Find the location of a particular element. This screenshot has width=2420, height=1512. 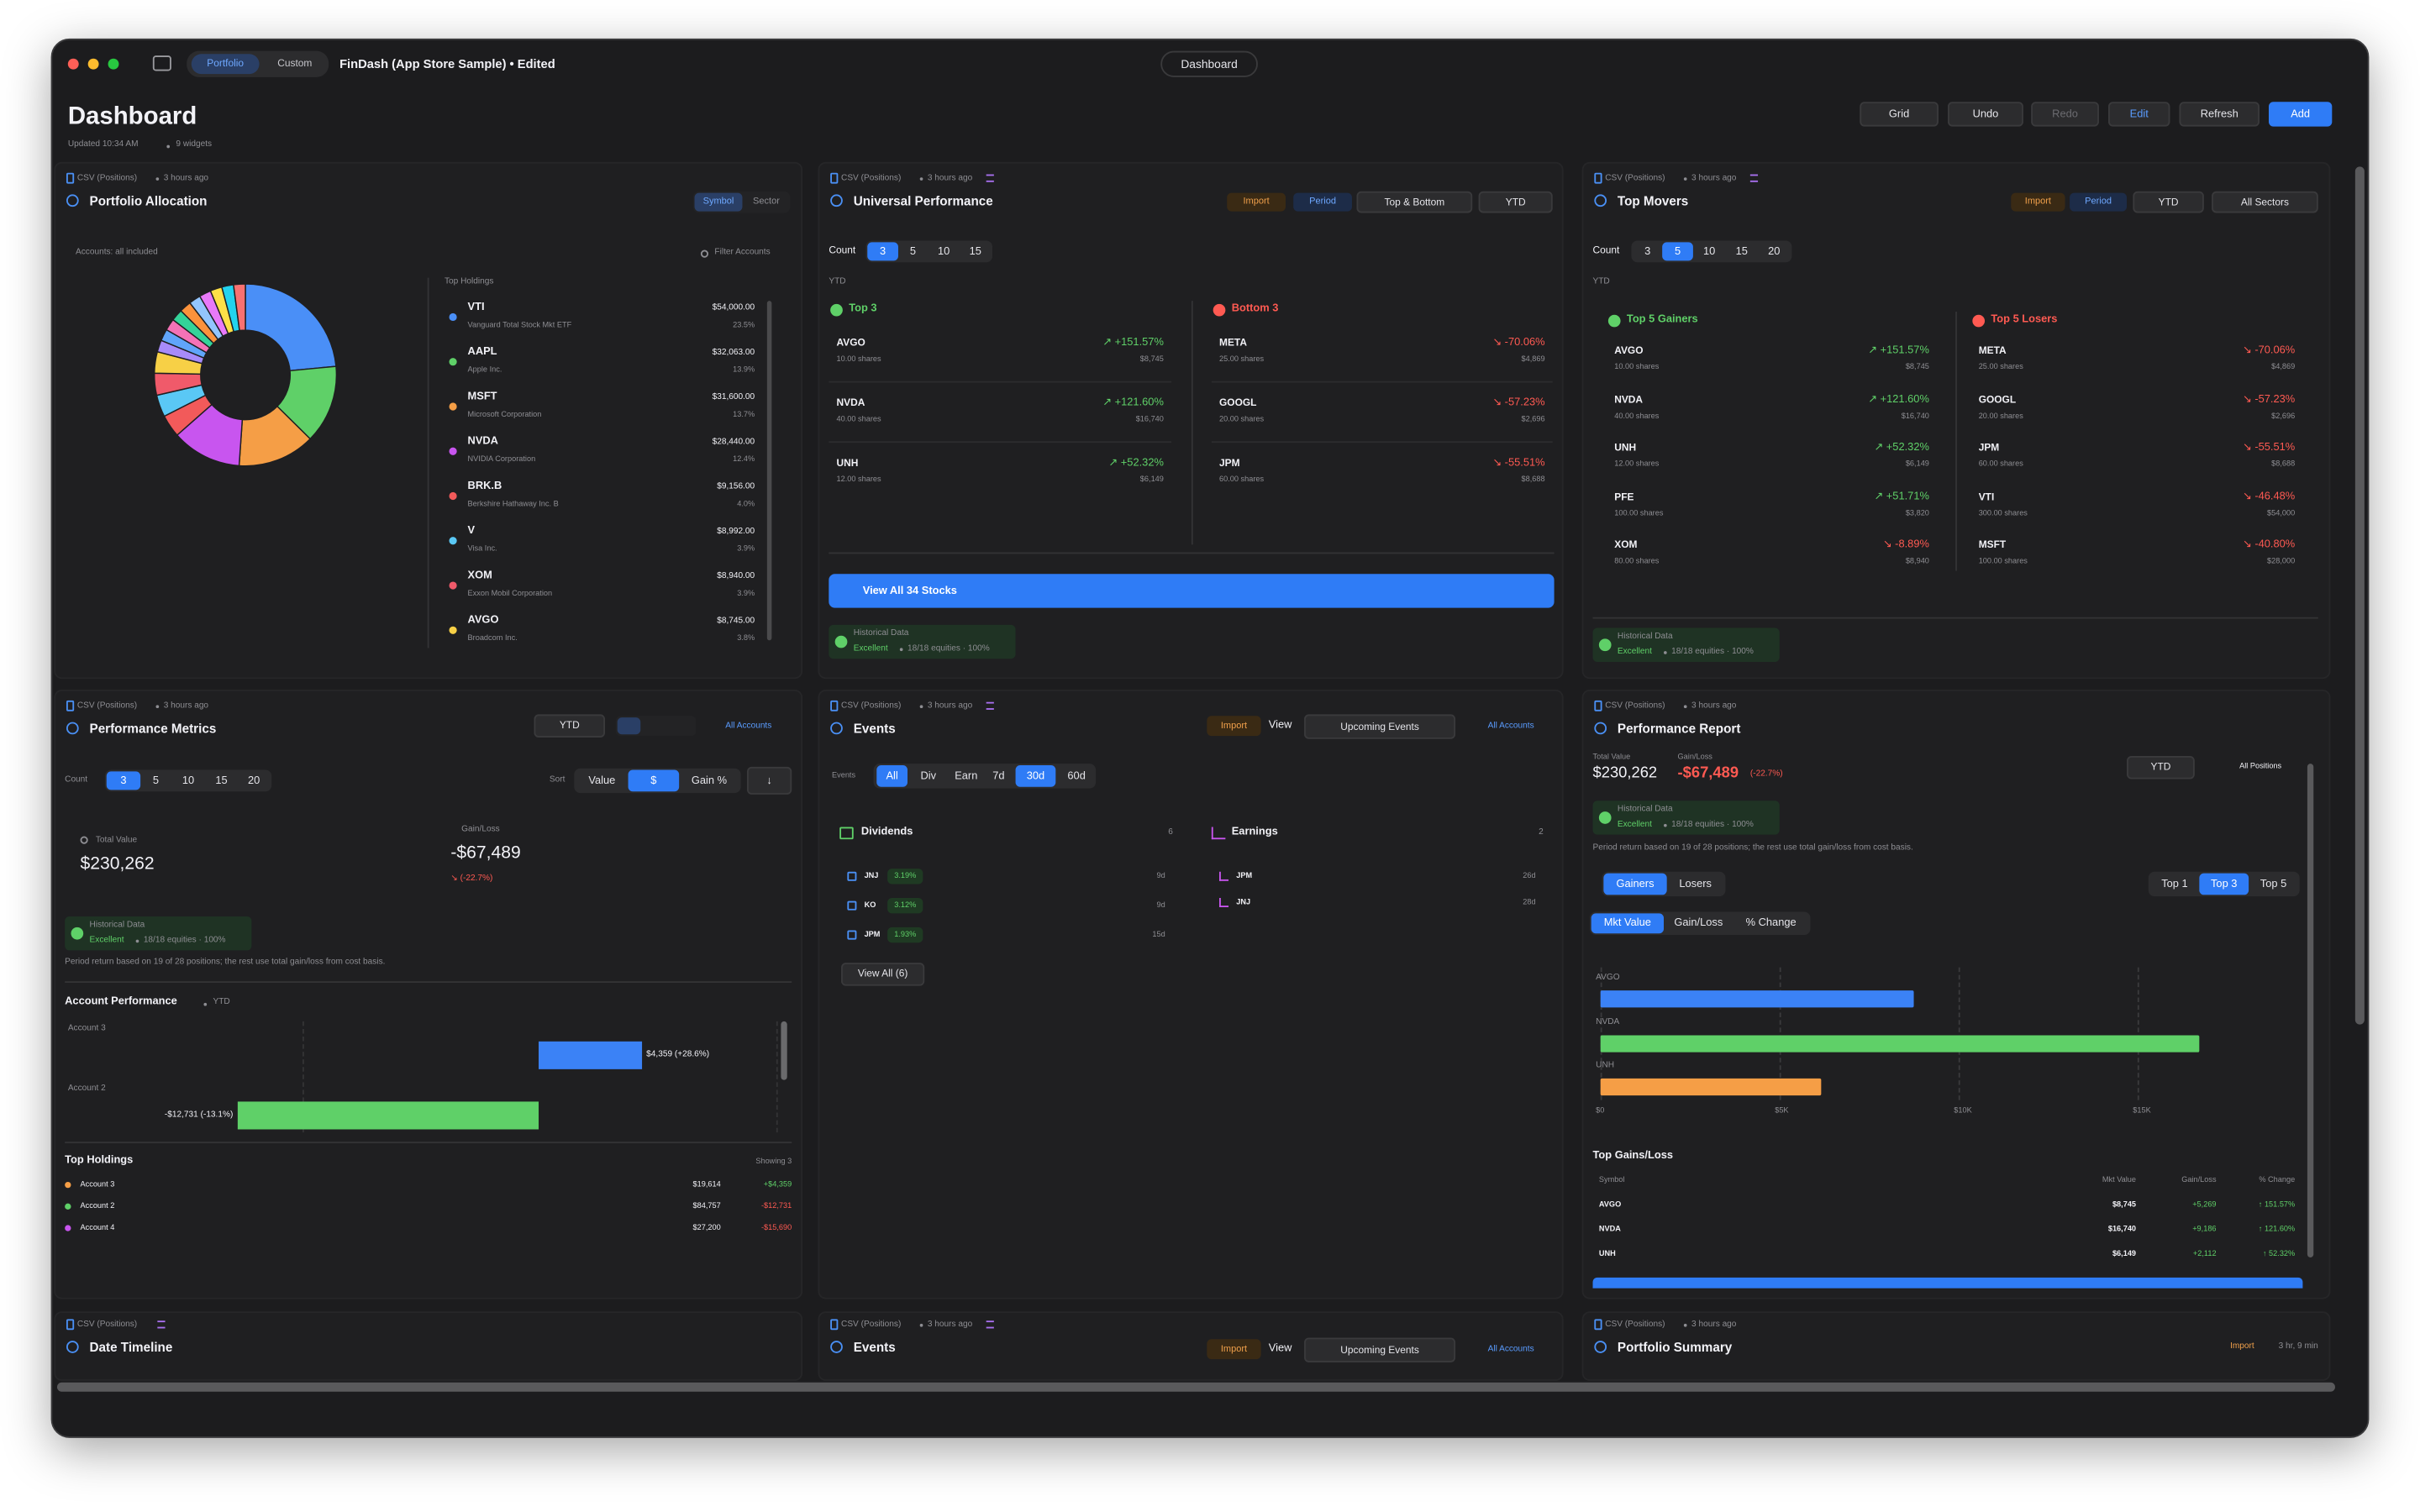

stock-shares: 300.00 shares is located at coordinates (2003, 513).